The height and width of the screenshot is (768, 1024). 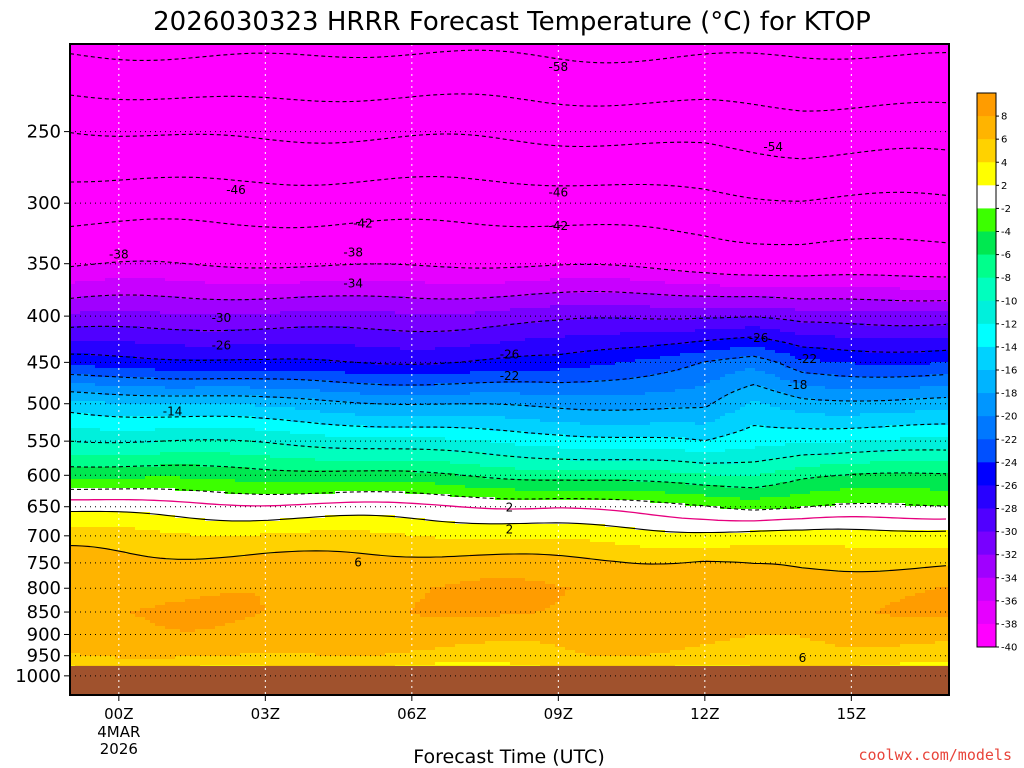 I want to click on colorbar-label: -12, so click(x=1009, y=324).